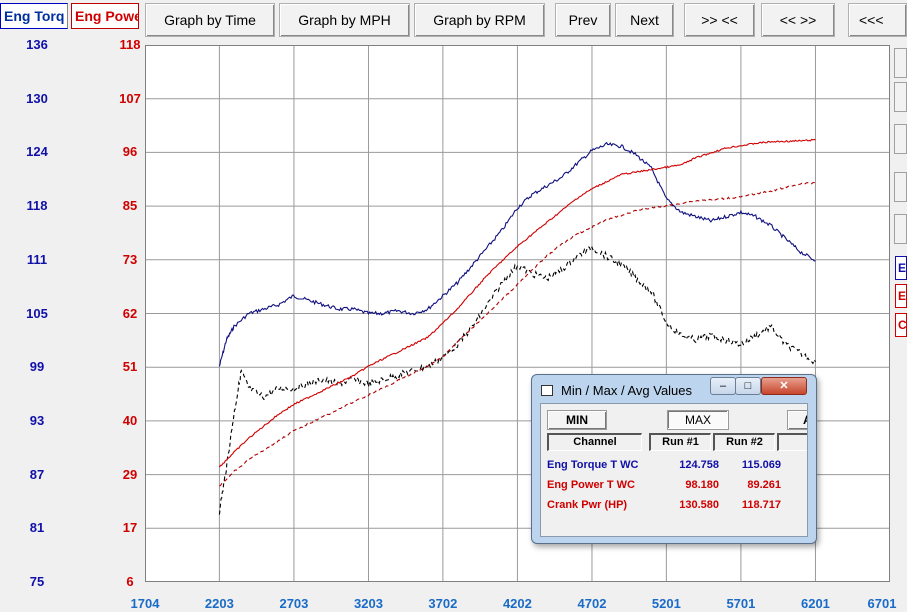  Describe the element at coordinates (37, 367) in the screenshot. I see `torque-tick-label: 99` at that location.